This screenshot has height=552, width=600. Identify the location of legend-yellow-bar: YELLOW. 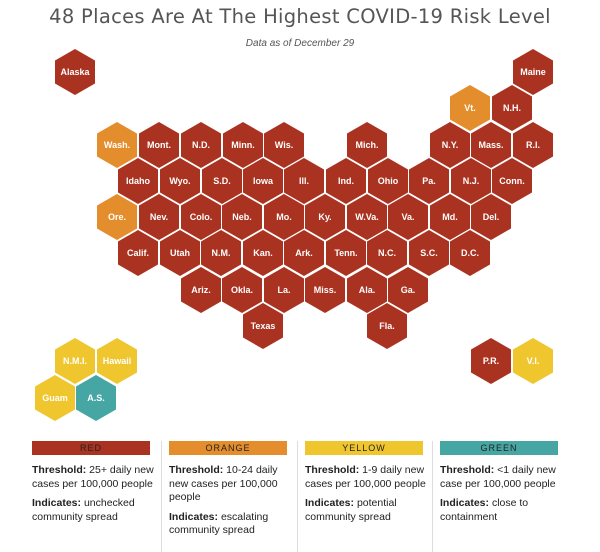
(364, 448).